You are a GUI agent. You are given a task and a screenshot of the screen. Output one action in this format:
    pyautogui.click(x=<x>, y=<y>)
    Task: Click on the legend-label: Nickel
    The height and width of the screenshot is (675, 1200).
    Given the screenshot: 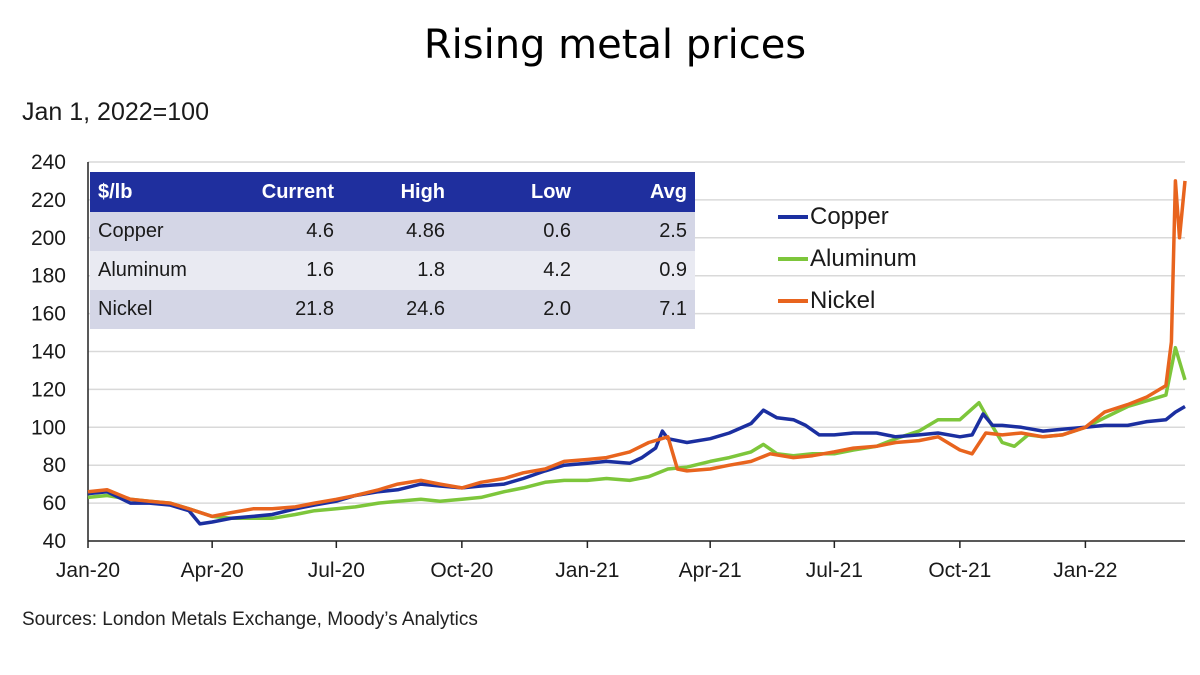 What is the action you would take?
    pyautogui.click(x=843, y=300)
    